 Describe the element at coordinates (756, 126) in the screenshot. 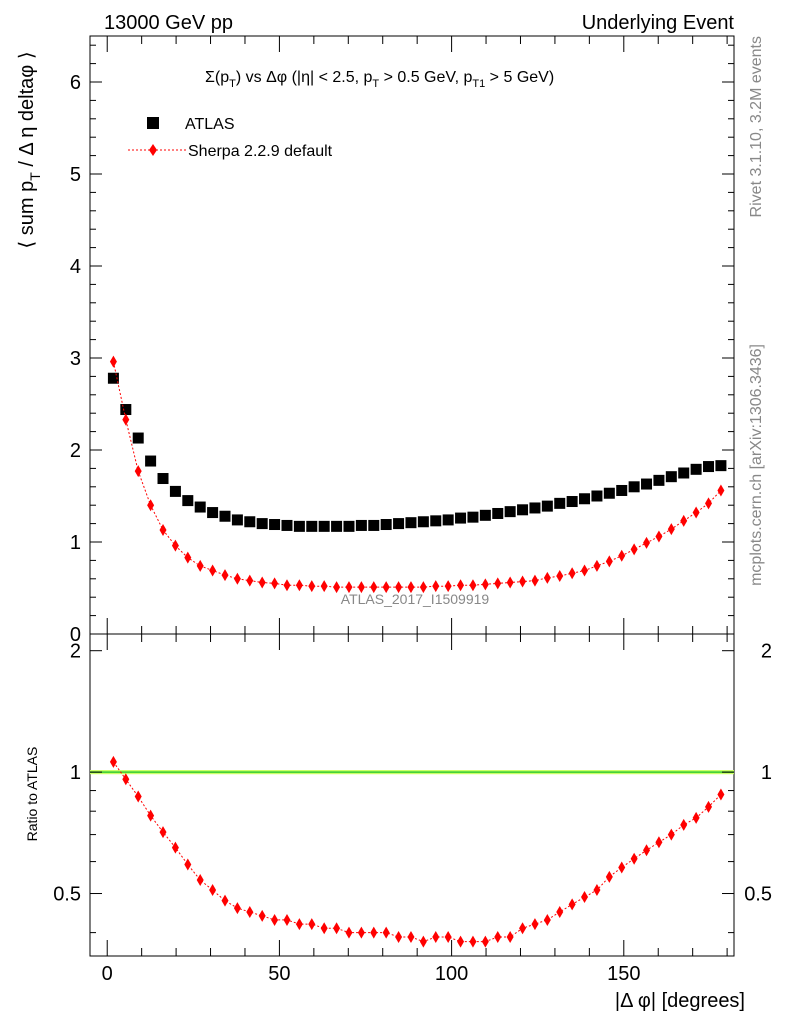

I see `rivet-info: Rivet 3.1.10, 3.2M events` at that location.